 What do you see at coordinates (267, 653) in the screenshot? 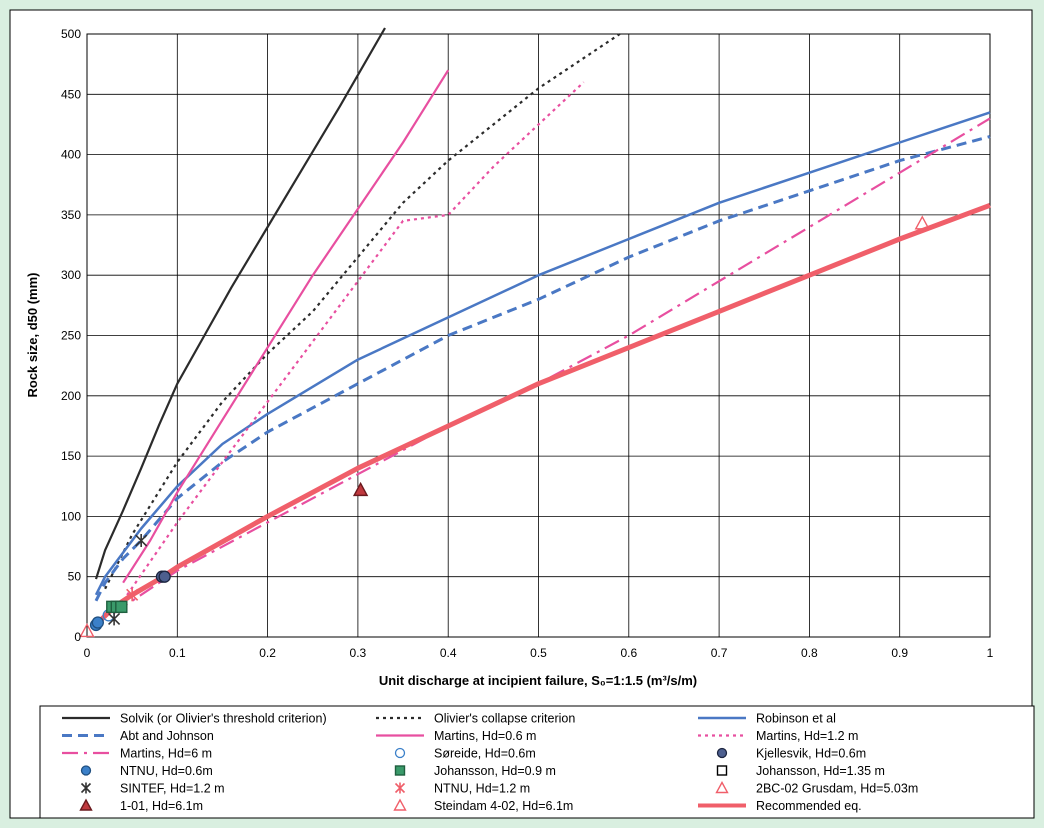
I see `x-tick-label: 0.2` at bounding box center [267, 653].